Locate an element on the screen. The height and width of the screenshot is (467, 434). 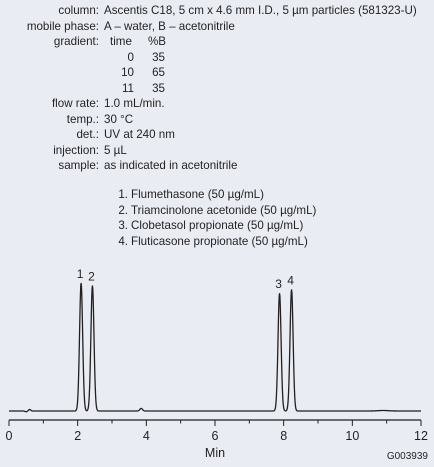
condition-label: gradient: is located at coordinates (76, 41).